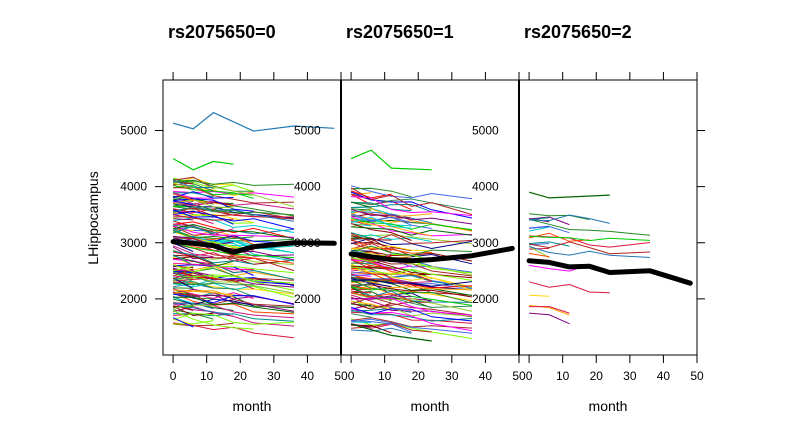 This screenshot has width=787, height=423. I want to click on y-tick-label: 5000, so click(133, 131).